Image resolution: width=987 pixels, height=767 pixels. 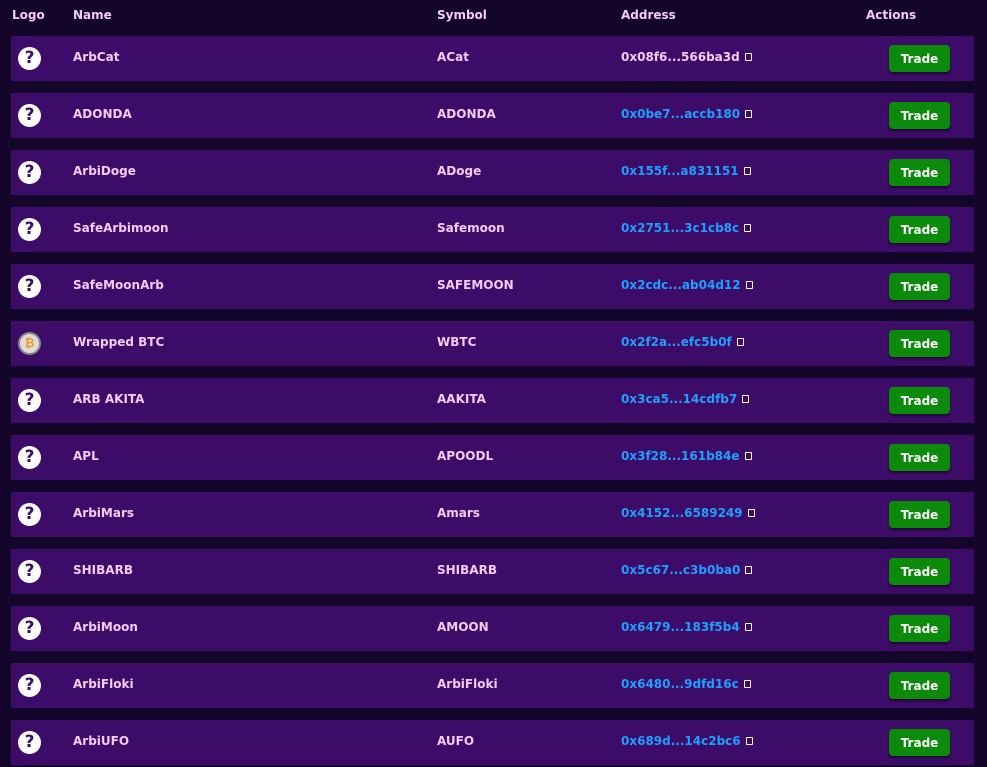 What do you see at coordinates (471, 228) in the screenshot?
I see `token-symbol: Safemoon` at bounding box center [471, 228].